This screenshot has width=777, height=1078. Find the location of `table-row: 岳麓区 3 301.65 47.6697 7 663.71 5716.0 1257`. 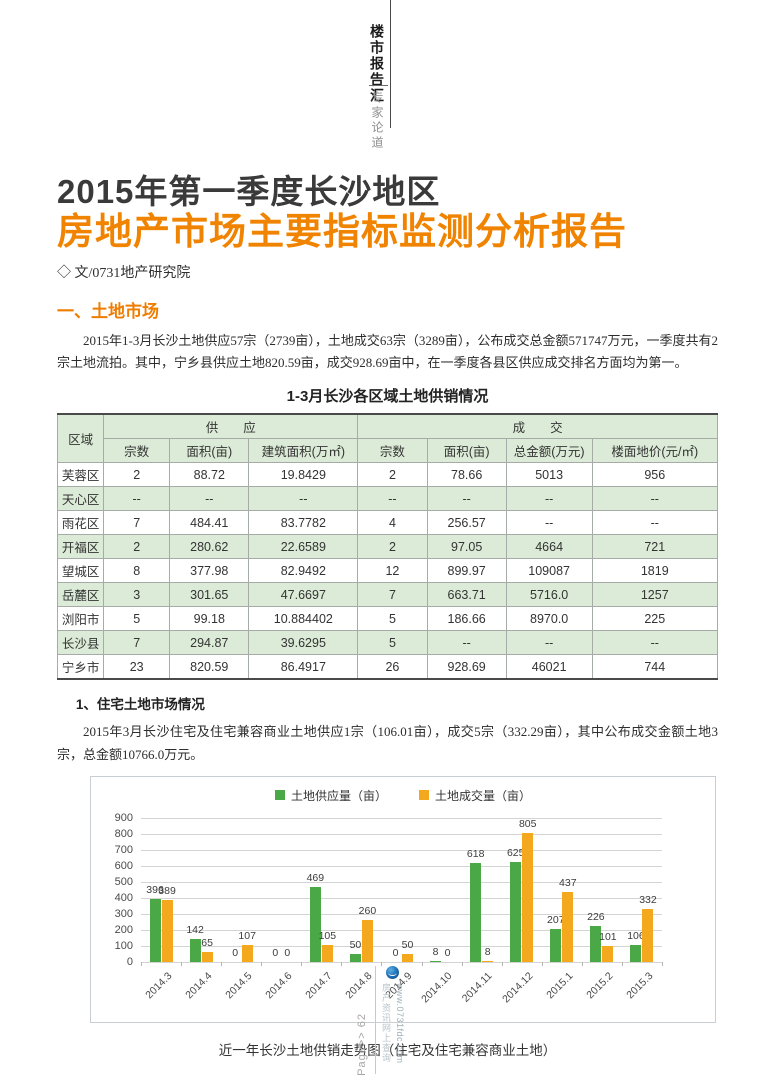

table-row: 岳麓区 3 301.65 47.6697 7 663.71 5716.0 1257 is located at coordinates (387, 595).